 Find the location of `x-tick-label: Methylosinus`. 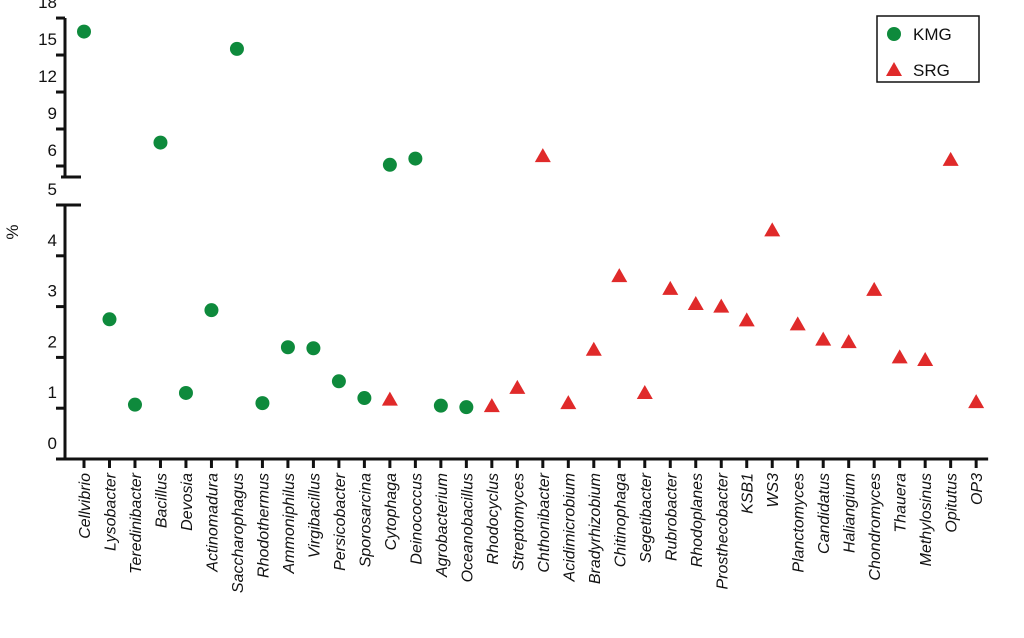

x-tick-label: Methylosinus is located at coordinates (926, 519).